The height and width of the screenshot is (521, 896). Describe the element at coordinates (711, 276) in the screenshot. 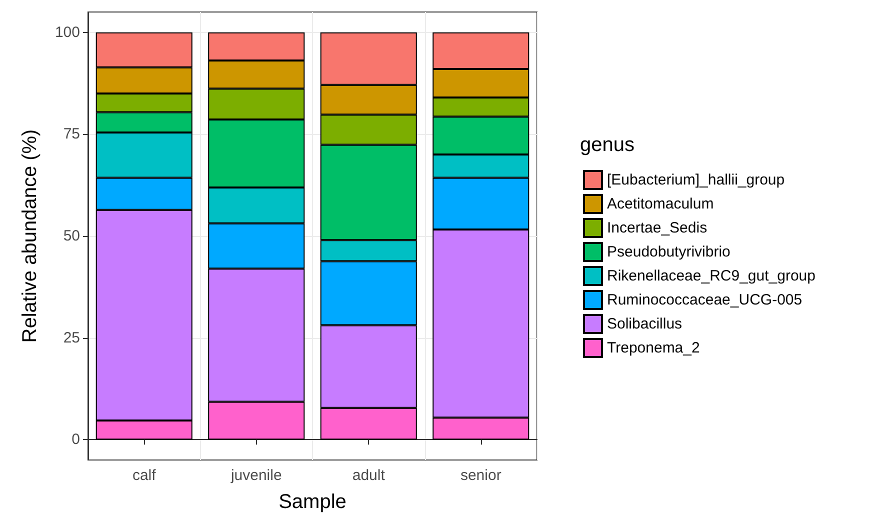

I see `legend-label: Rikenellaceae_RC9_gut_group` at that location.